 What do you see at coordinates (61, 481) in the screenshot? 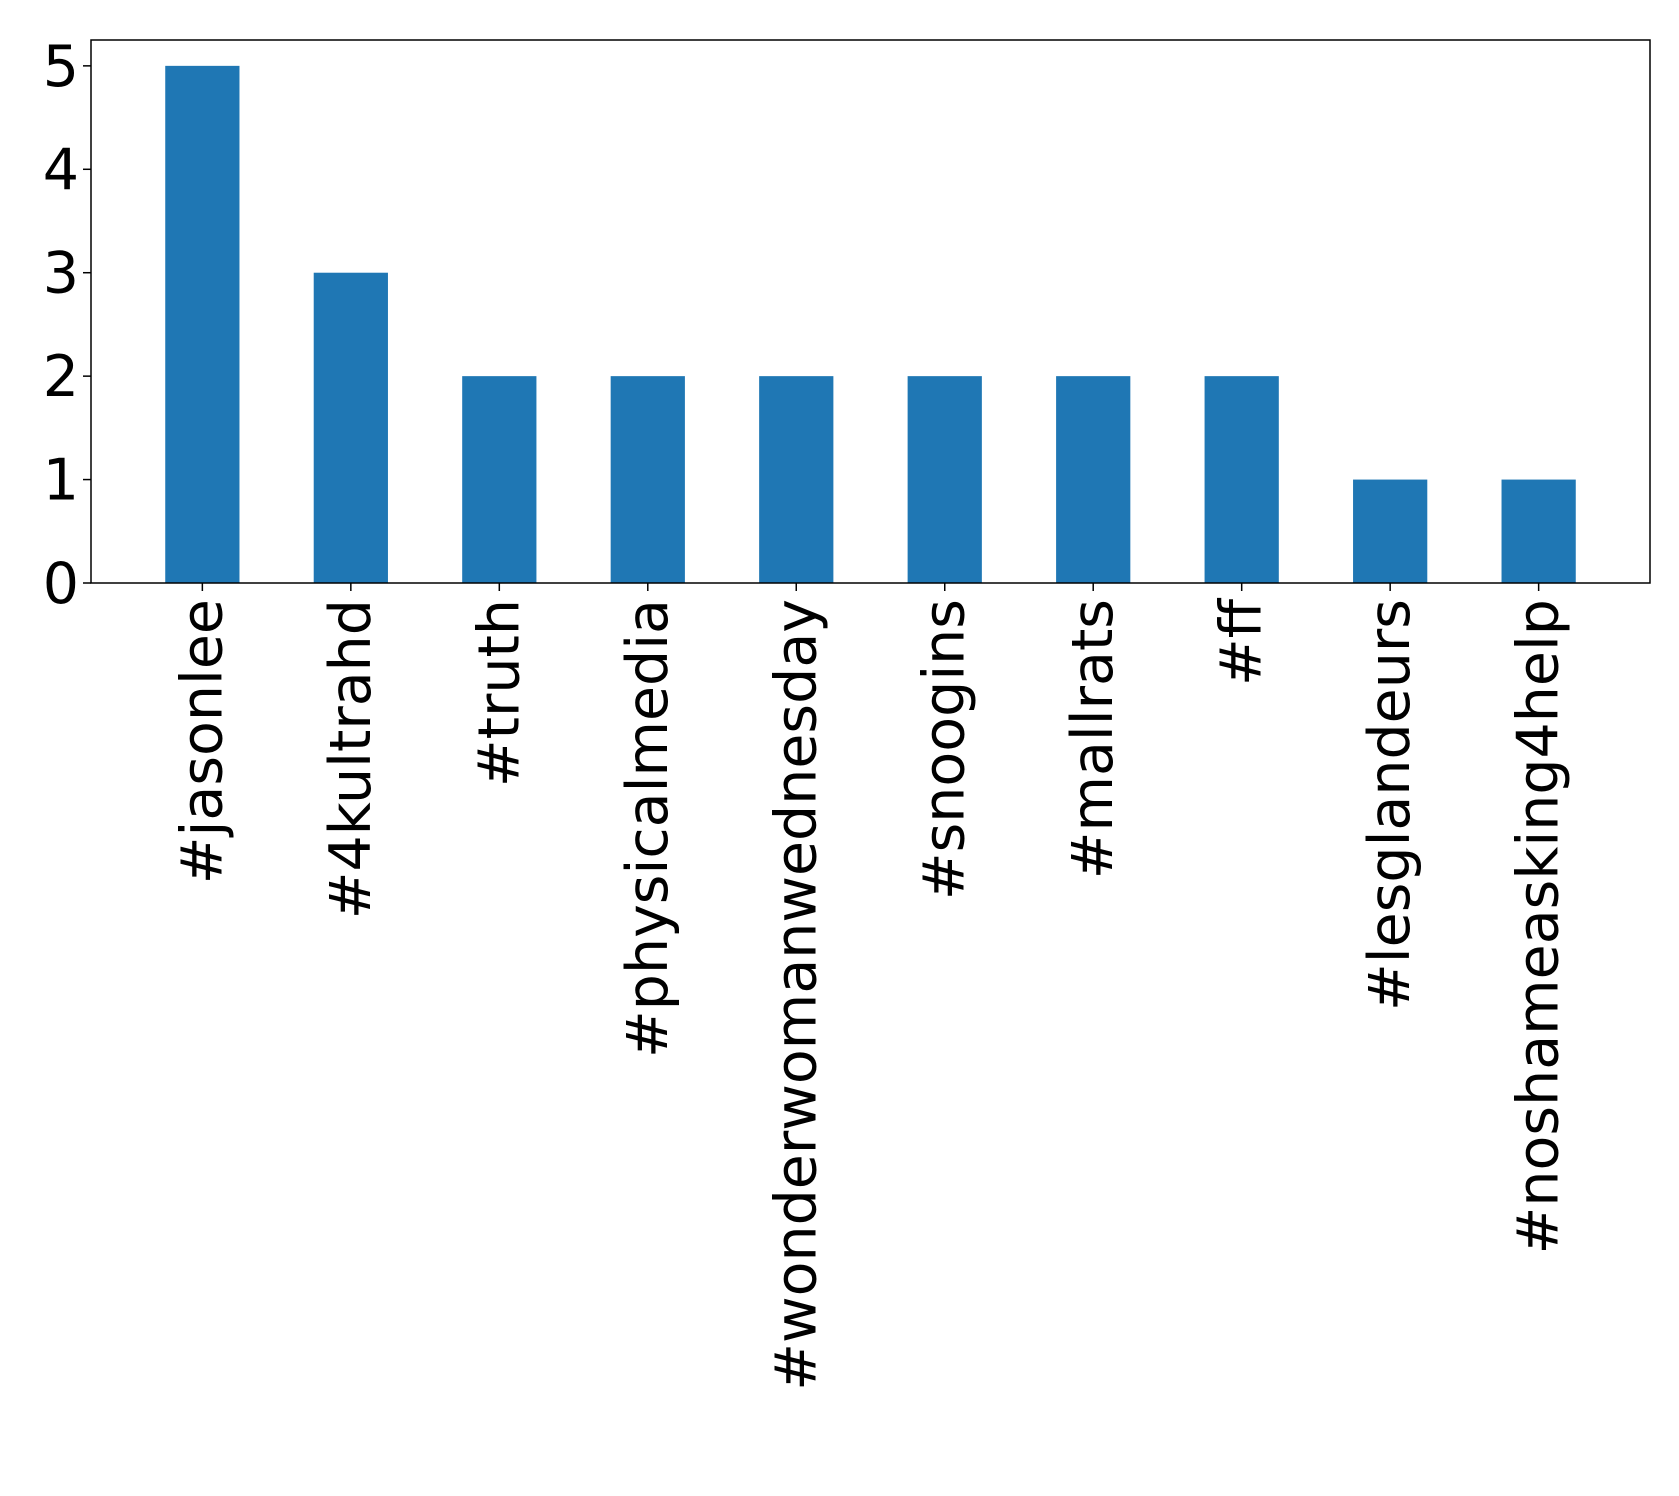
I see `y-tick-label: 1` at bounding box center [61, 481].